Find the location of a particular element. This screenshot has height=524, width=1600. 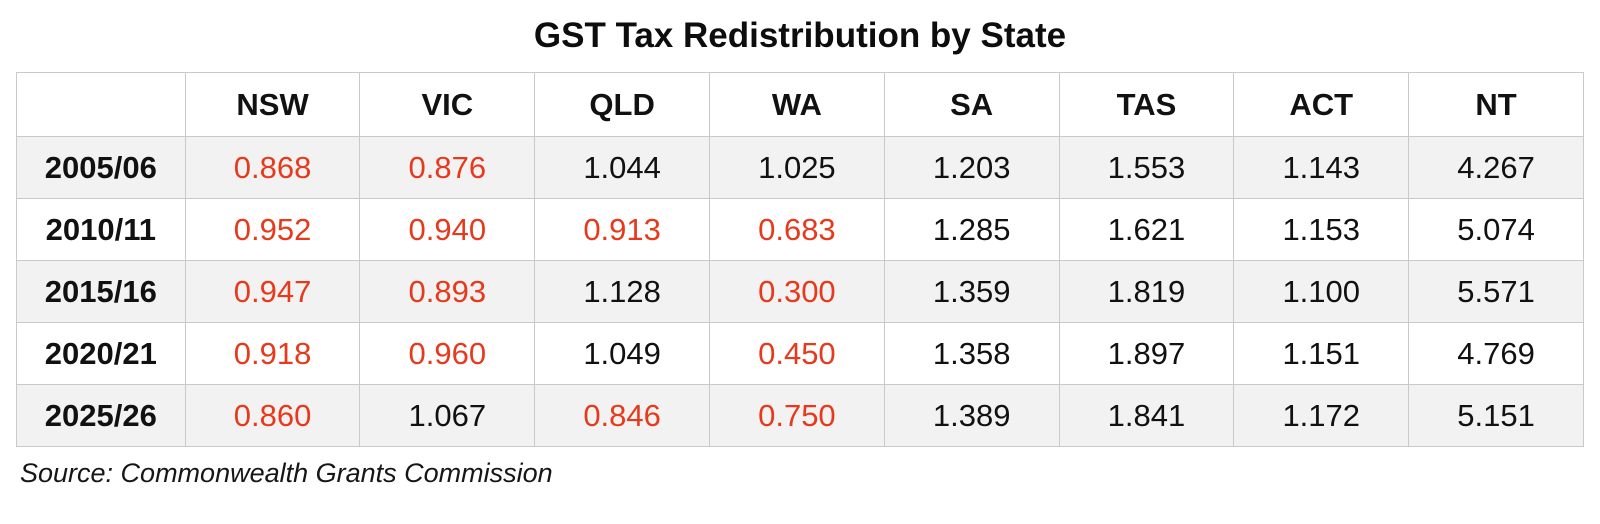

column-header: QLD is located at coordinates (622, 104).